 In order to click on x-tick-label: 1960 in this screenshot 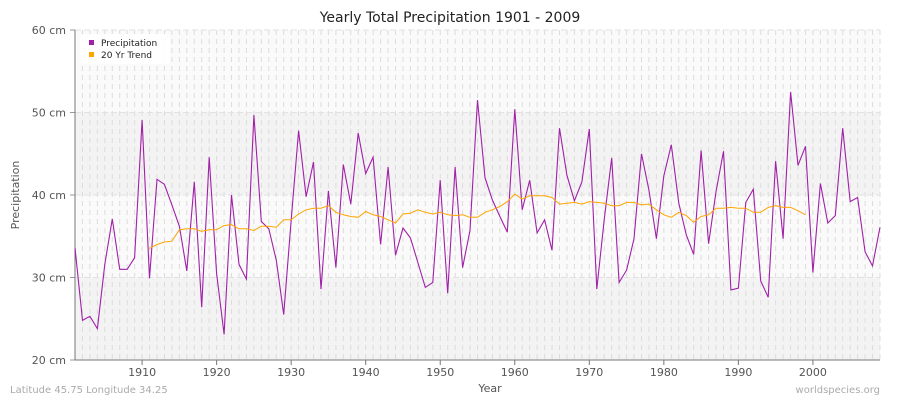, I will do `click(515, 372)`.